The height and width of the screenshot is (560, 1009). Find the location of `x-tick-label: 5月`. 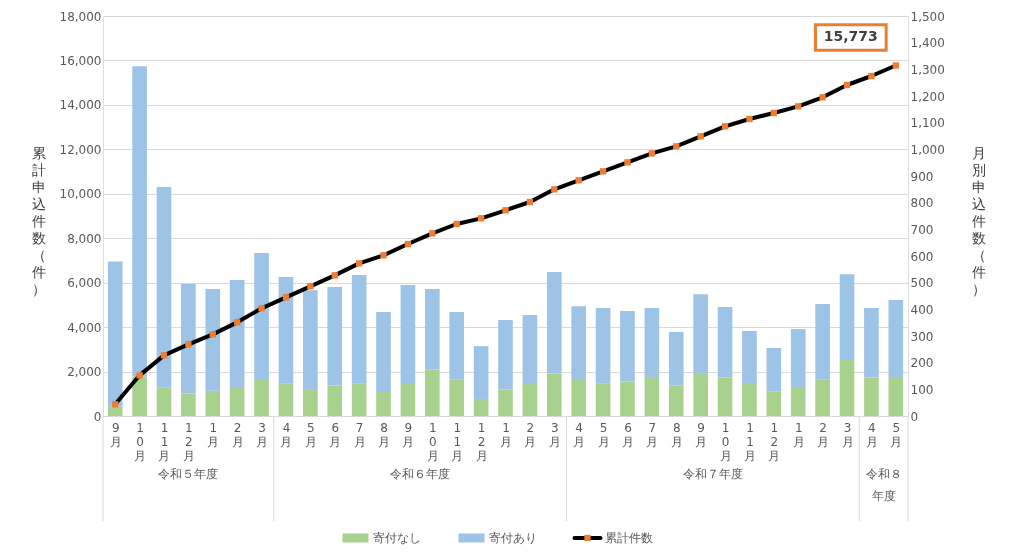

x-tick-label: 5月 is located at coordinates (896, 434).